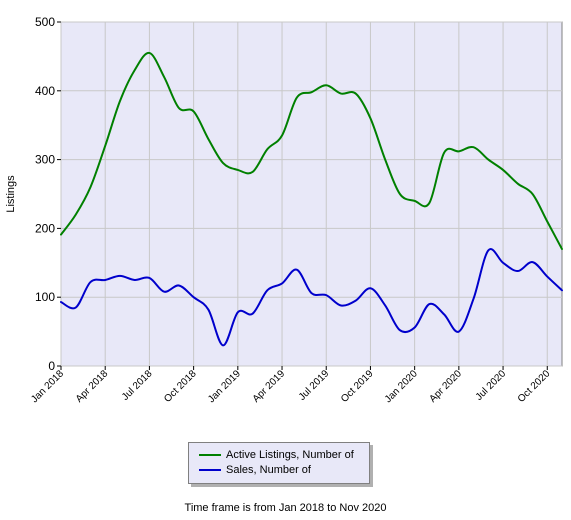 This screenshot has height=520, width=571. I want to click on x-tick-label: Jan 2020, so click(401, 386).